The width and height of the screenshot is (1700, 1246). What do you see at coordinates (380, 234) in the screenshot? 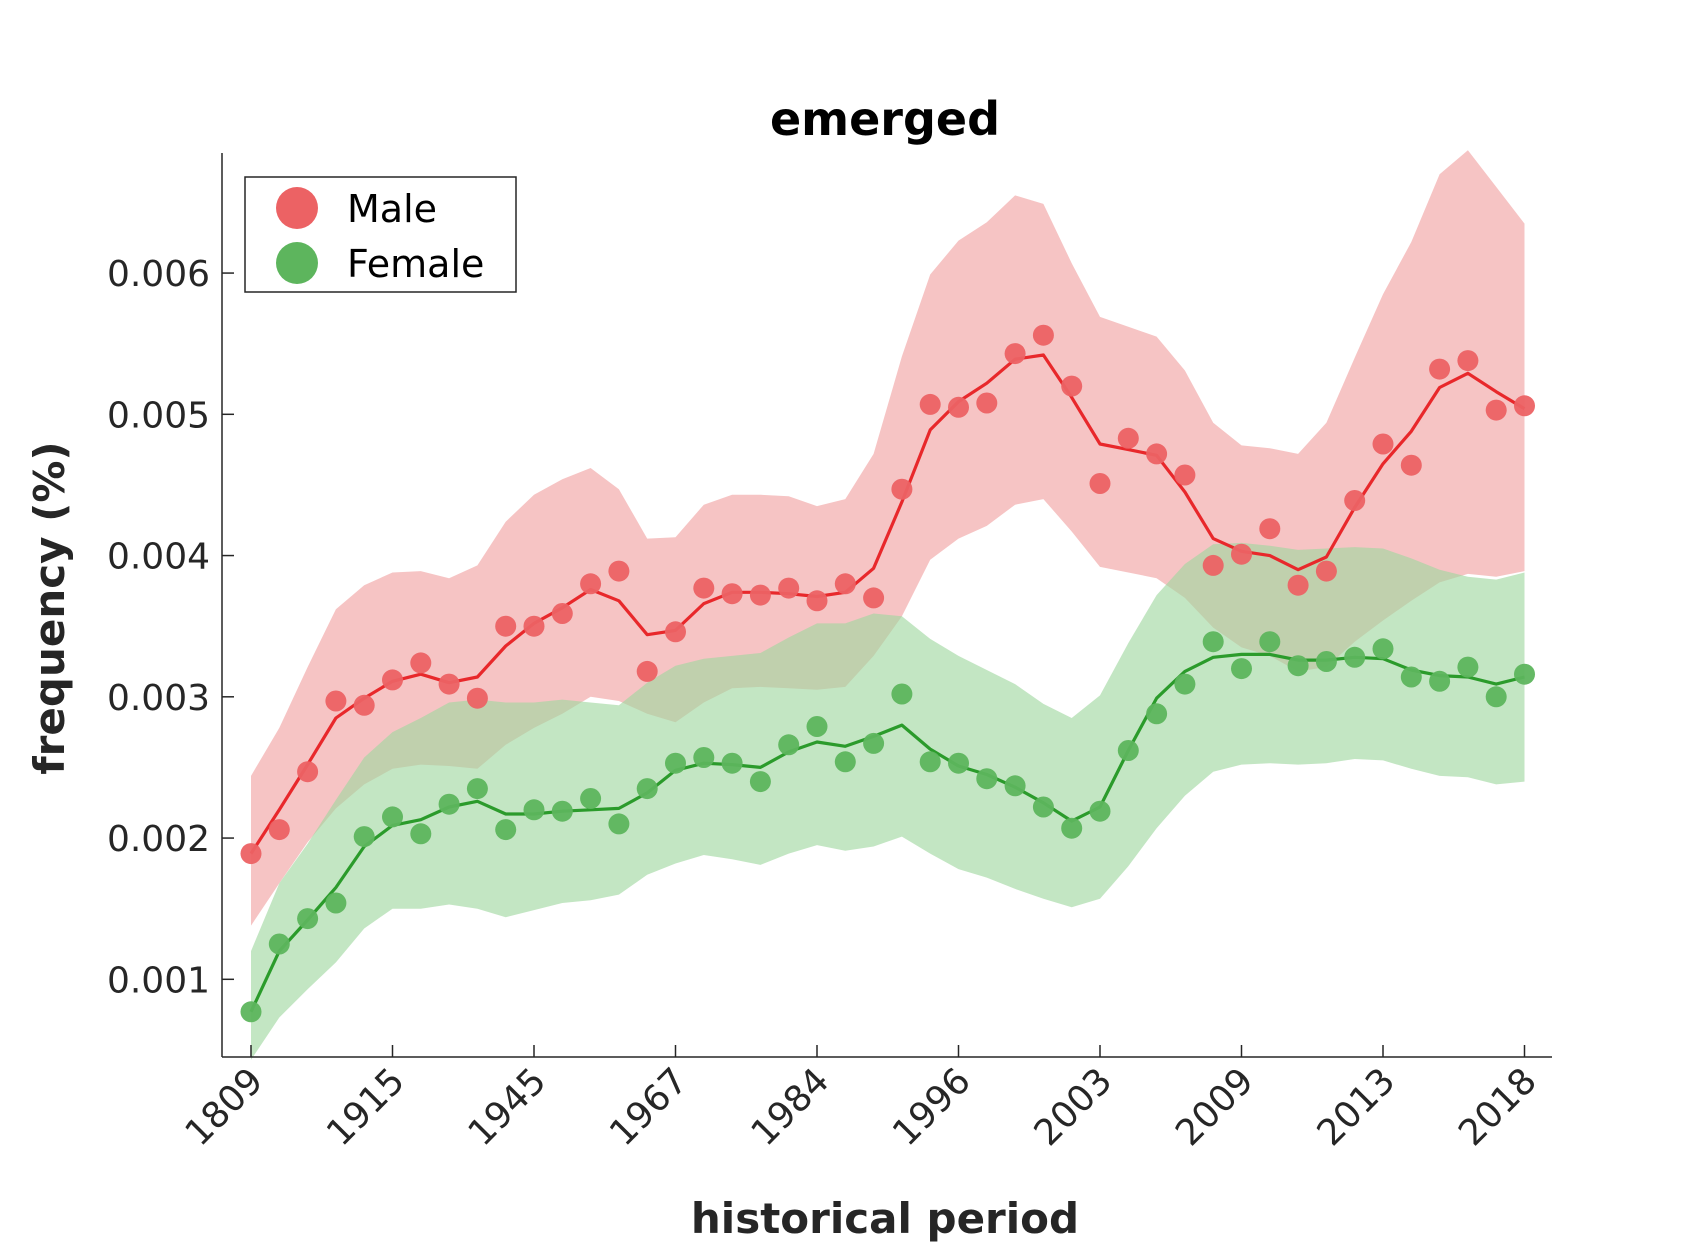
I see `legend: Male Female` at bounding box center [380, 234].